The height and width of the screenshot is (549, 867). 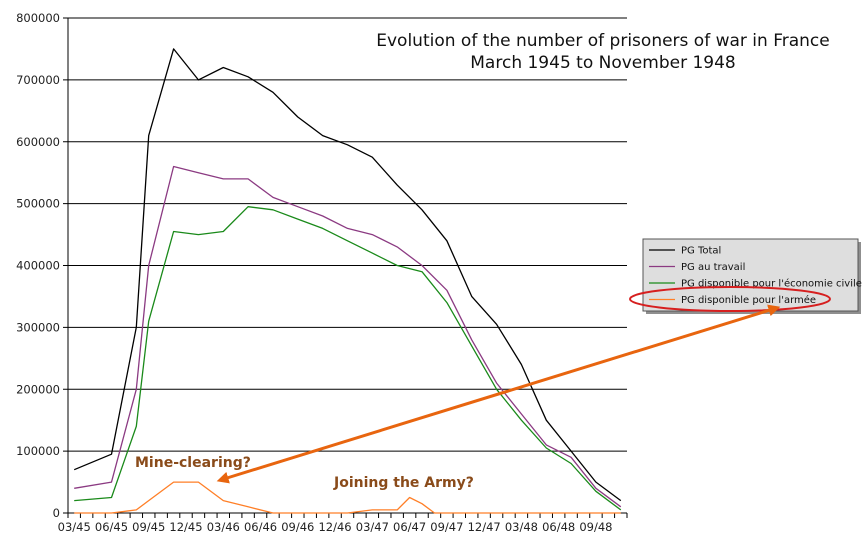 What do you see at coordinates (446, 527) in the screenshot?
I see `x-tick-label: 09/47` at bounding box center [446, 527].